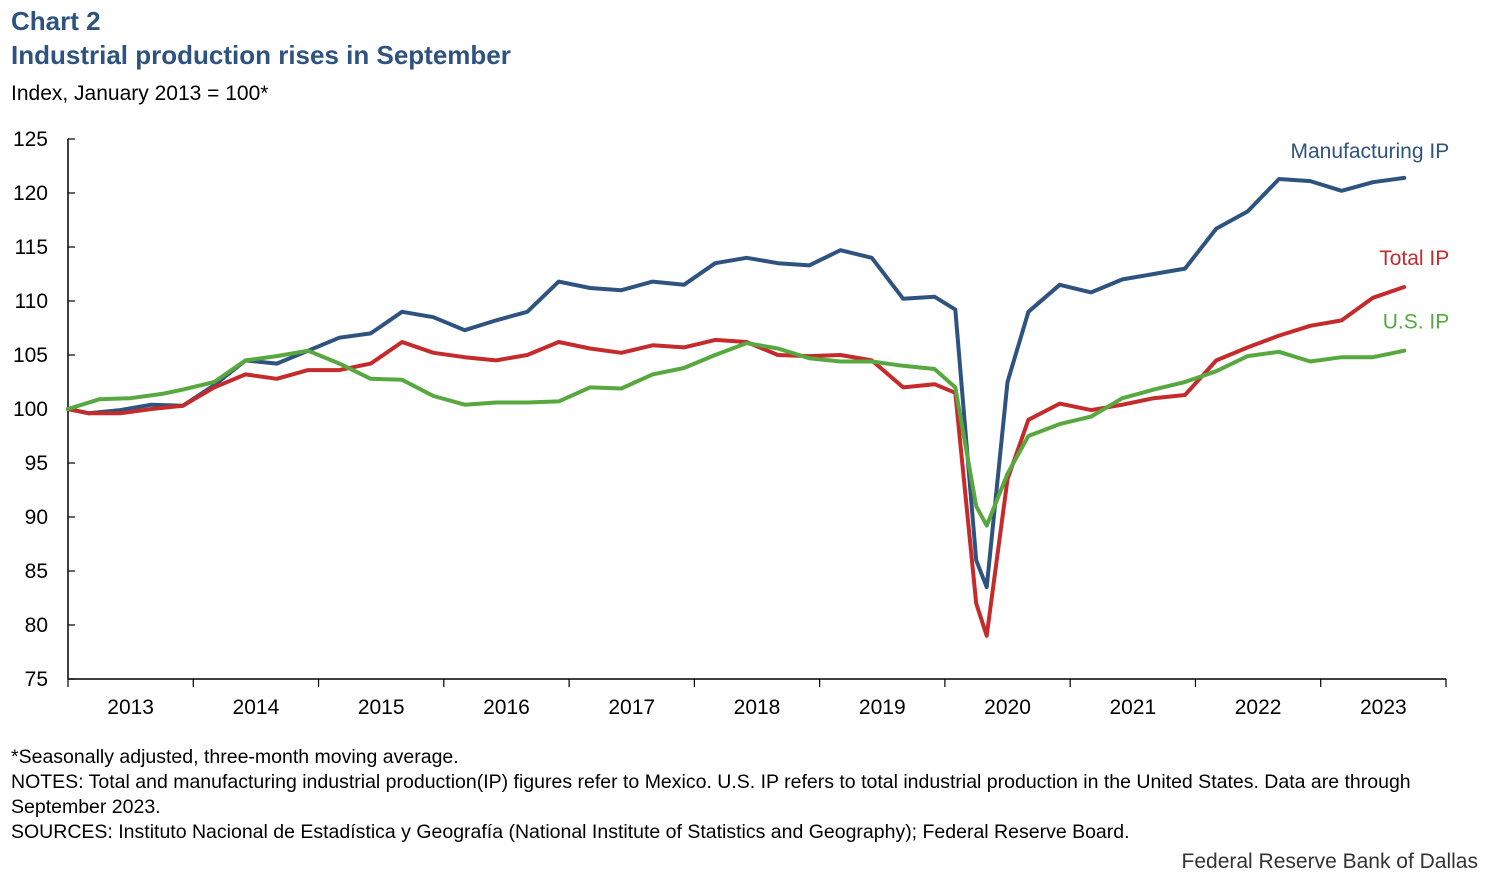 The height and width of the screenshot is (882, 1494). Describe the element at coordinates (30, 193) in the screenshot. I see `y-tick-label: 120` at that location.